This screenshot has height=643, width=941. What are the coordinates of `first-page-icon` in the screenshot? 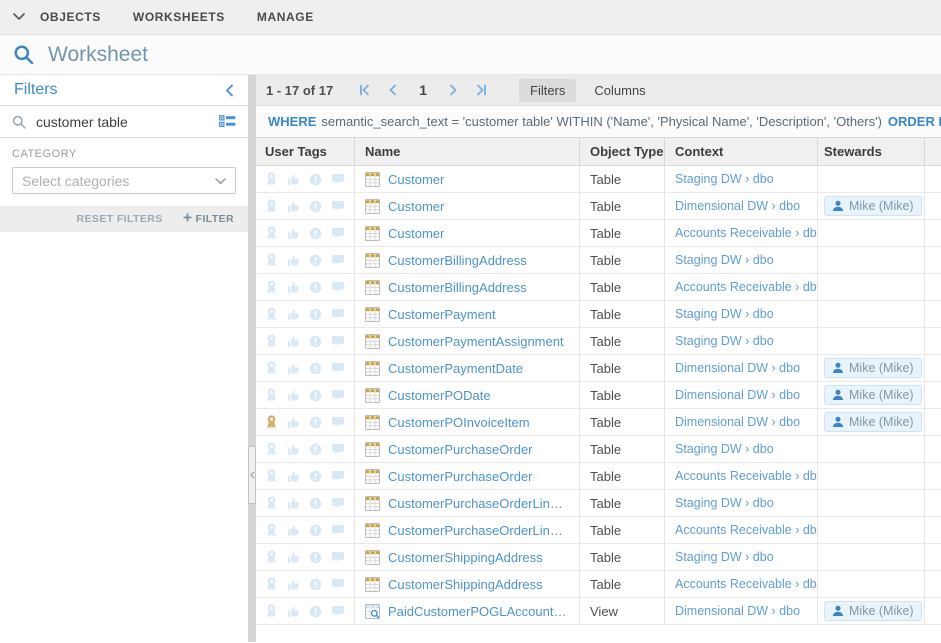 It's located at (364, 90).